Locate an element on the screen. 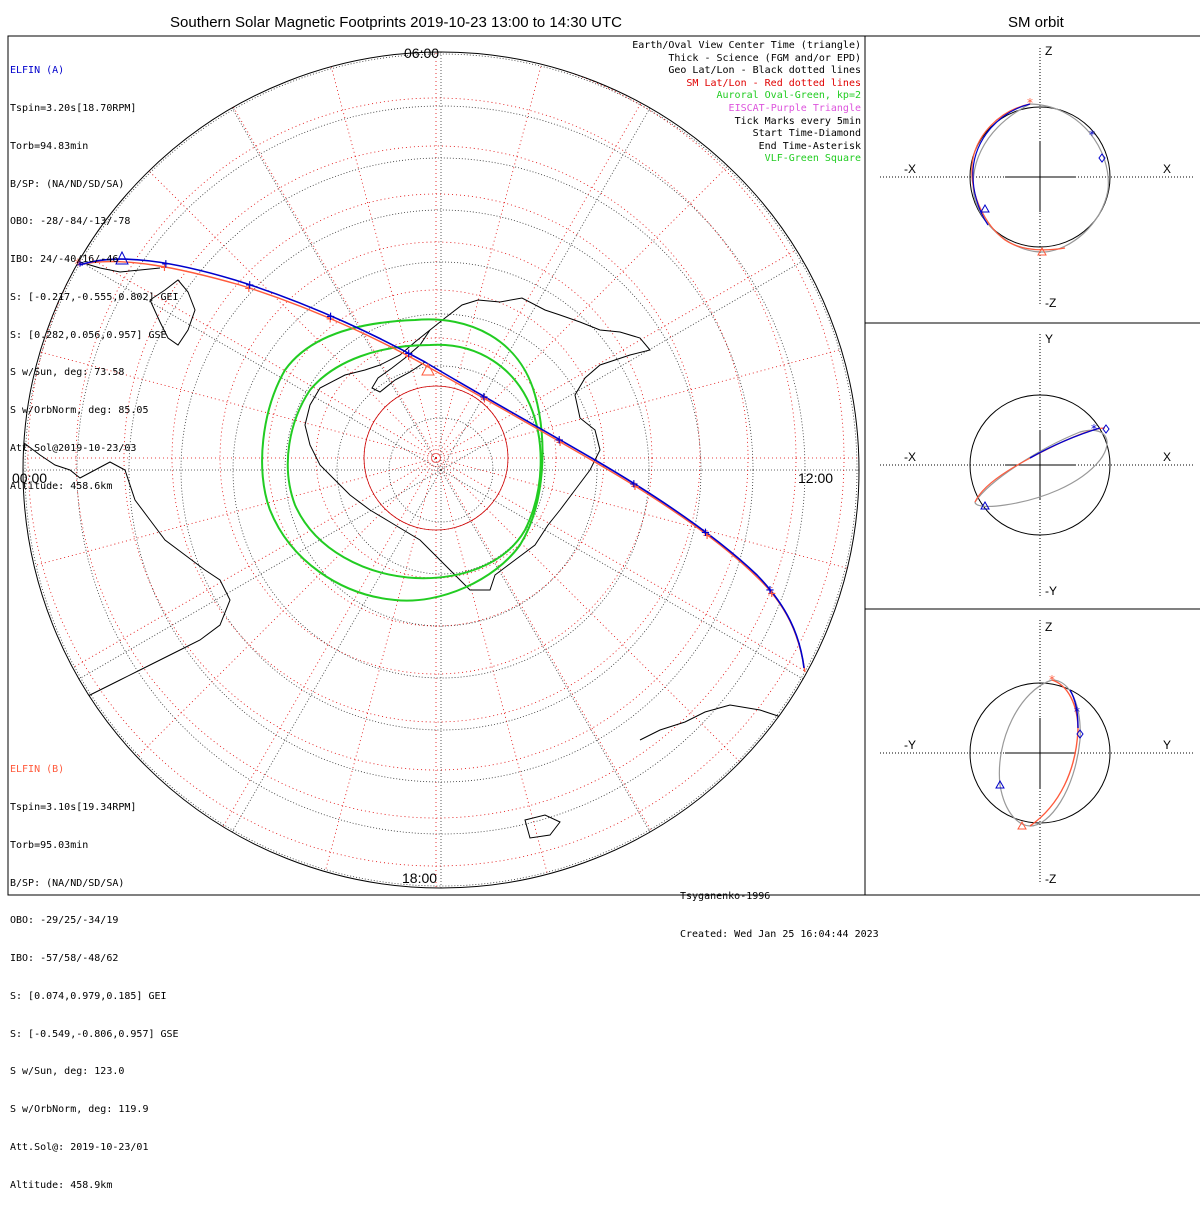 The width and height of the screenshot is (1200, 1205). antarctic-peninsula is located at coordinates (401, 361).